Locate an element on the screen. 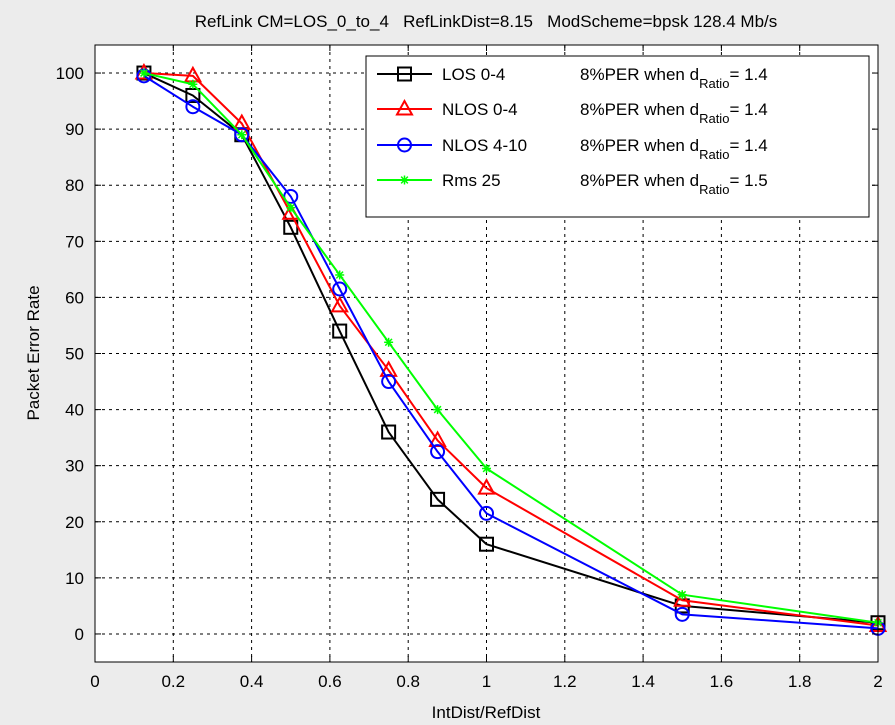  x-tick-label: 1 is located at coordinates (486, 681).